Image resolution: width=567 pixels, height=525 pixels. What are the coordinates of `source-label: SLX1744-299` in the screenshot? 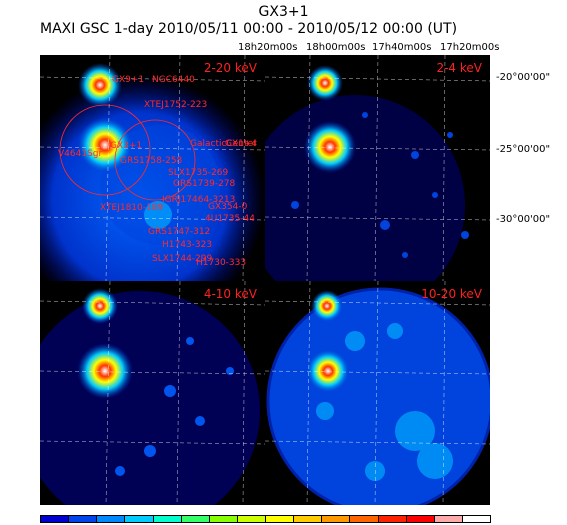 It's located at (182, 259).